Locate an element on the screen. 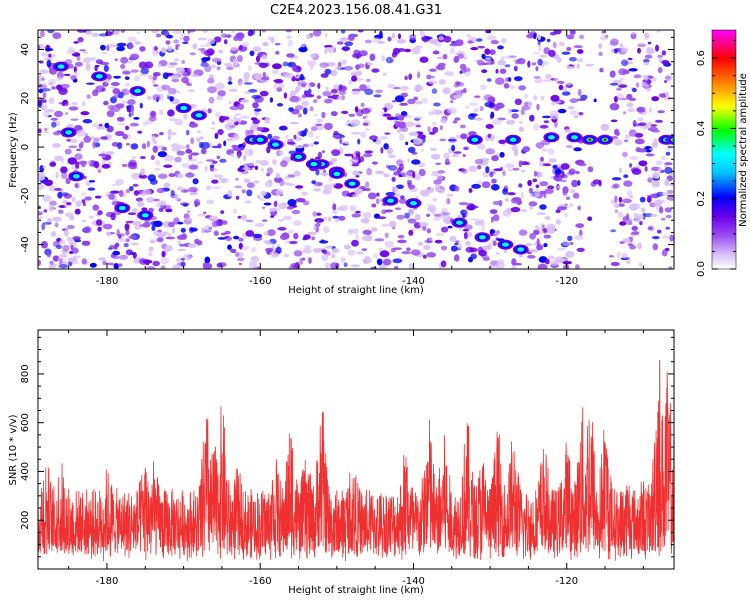 This screenshot has height=600, width=750. spectrogram-y-tick-label: 40 is located at coordinates (25, 49).